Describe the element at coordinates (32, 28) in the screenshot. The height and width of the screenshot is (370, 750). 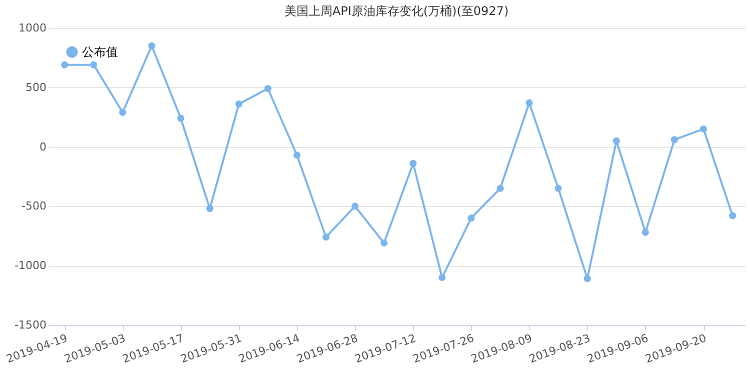
I see `y-tick-label: 1000` at that location.